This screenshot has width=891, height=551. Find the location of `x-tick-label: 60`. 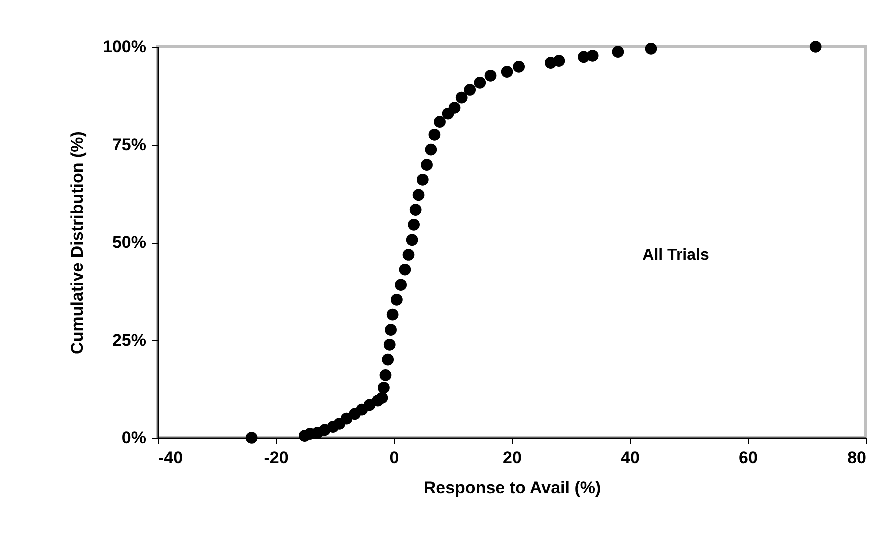

x-tick-label: 60 is located at coordinates (748, 458).